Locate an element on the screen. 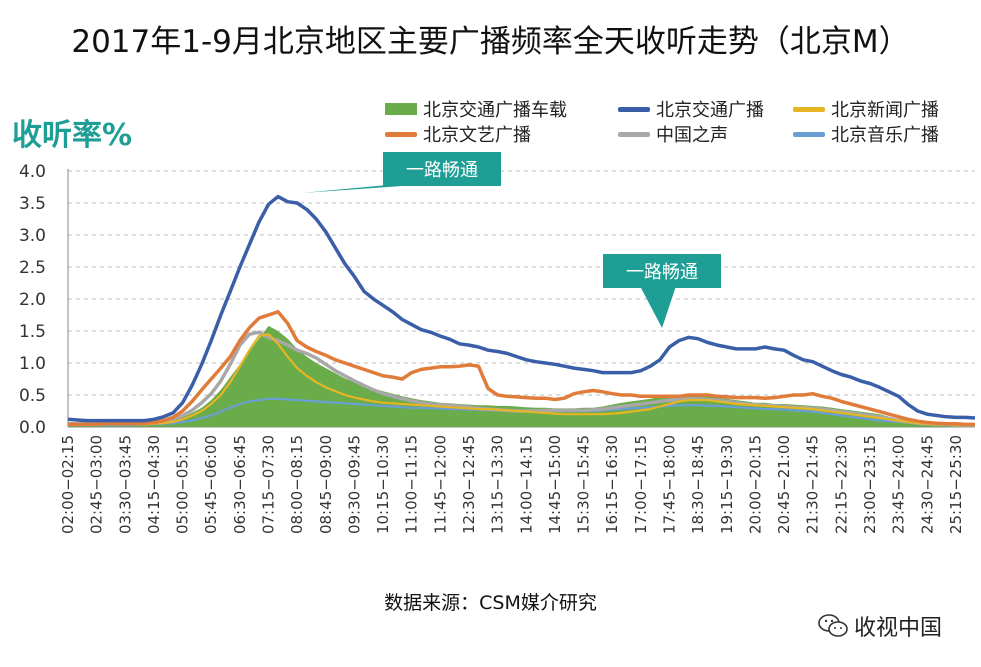  x-tick-label: 11:45−12:00 is located at coordinates (440, 484).